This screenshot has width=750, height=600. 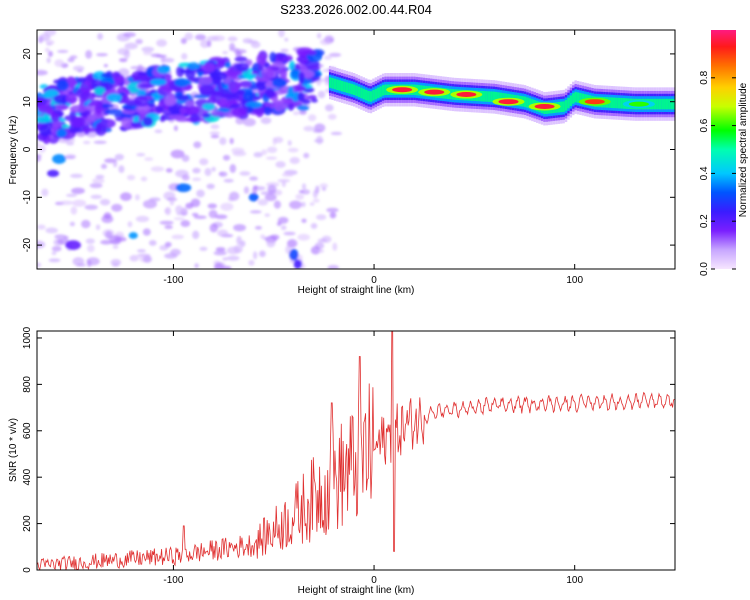 What do you see at coordinates (27, 54) in the screenshot?
I see `spectrogram-y-tick: 20` at bounding box center [27, 54].